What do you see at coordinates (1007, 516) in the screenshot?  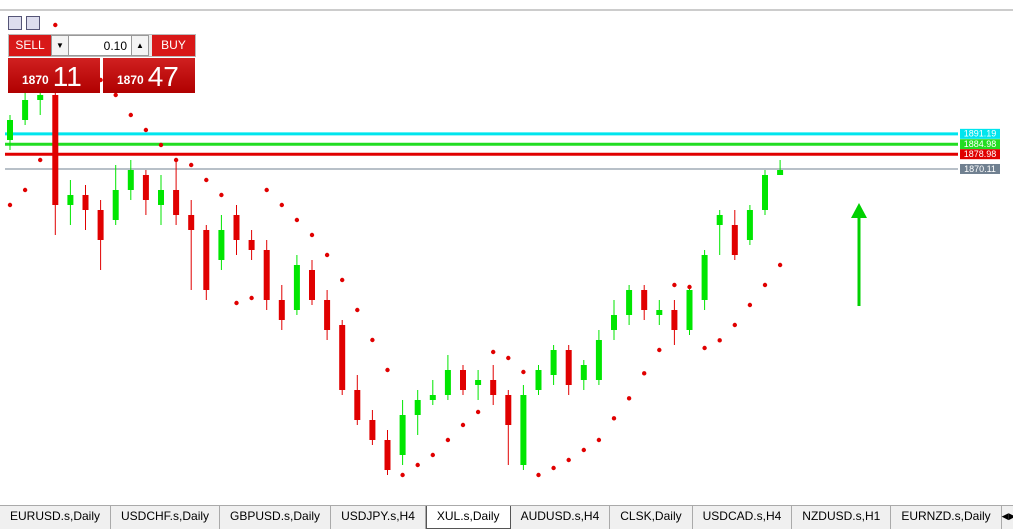 I see `tab-scroll: ◀ ▶` at bounding box center [1007, 516].